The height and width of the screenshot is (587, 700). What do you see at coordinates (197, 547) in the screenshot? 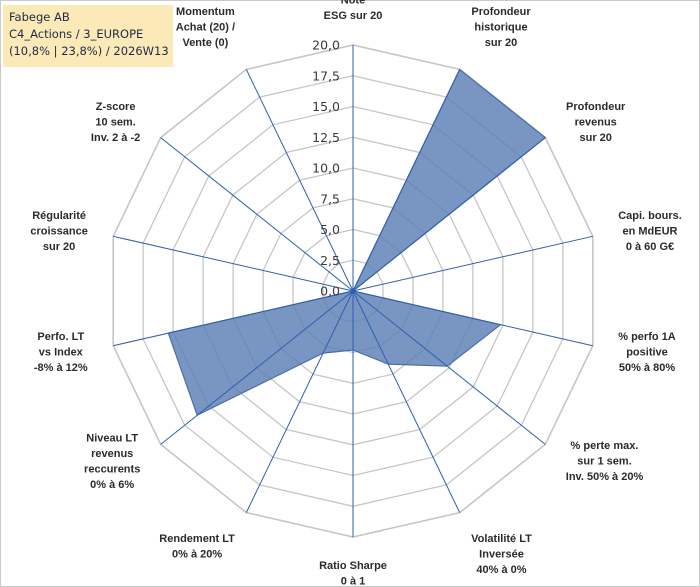
I see `axis-label: Rendement LT 0% à 20%` at bounding box center [197, 547].